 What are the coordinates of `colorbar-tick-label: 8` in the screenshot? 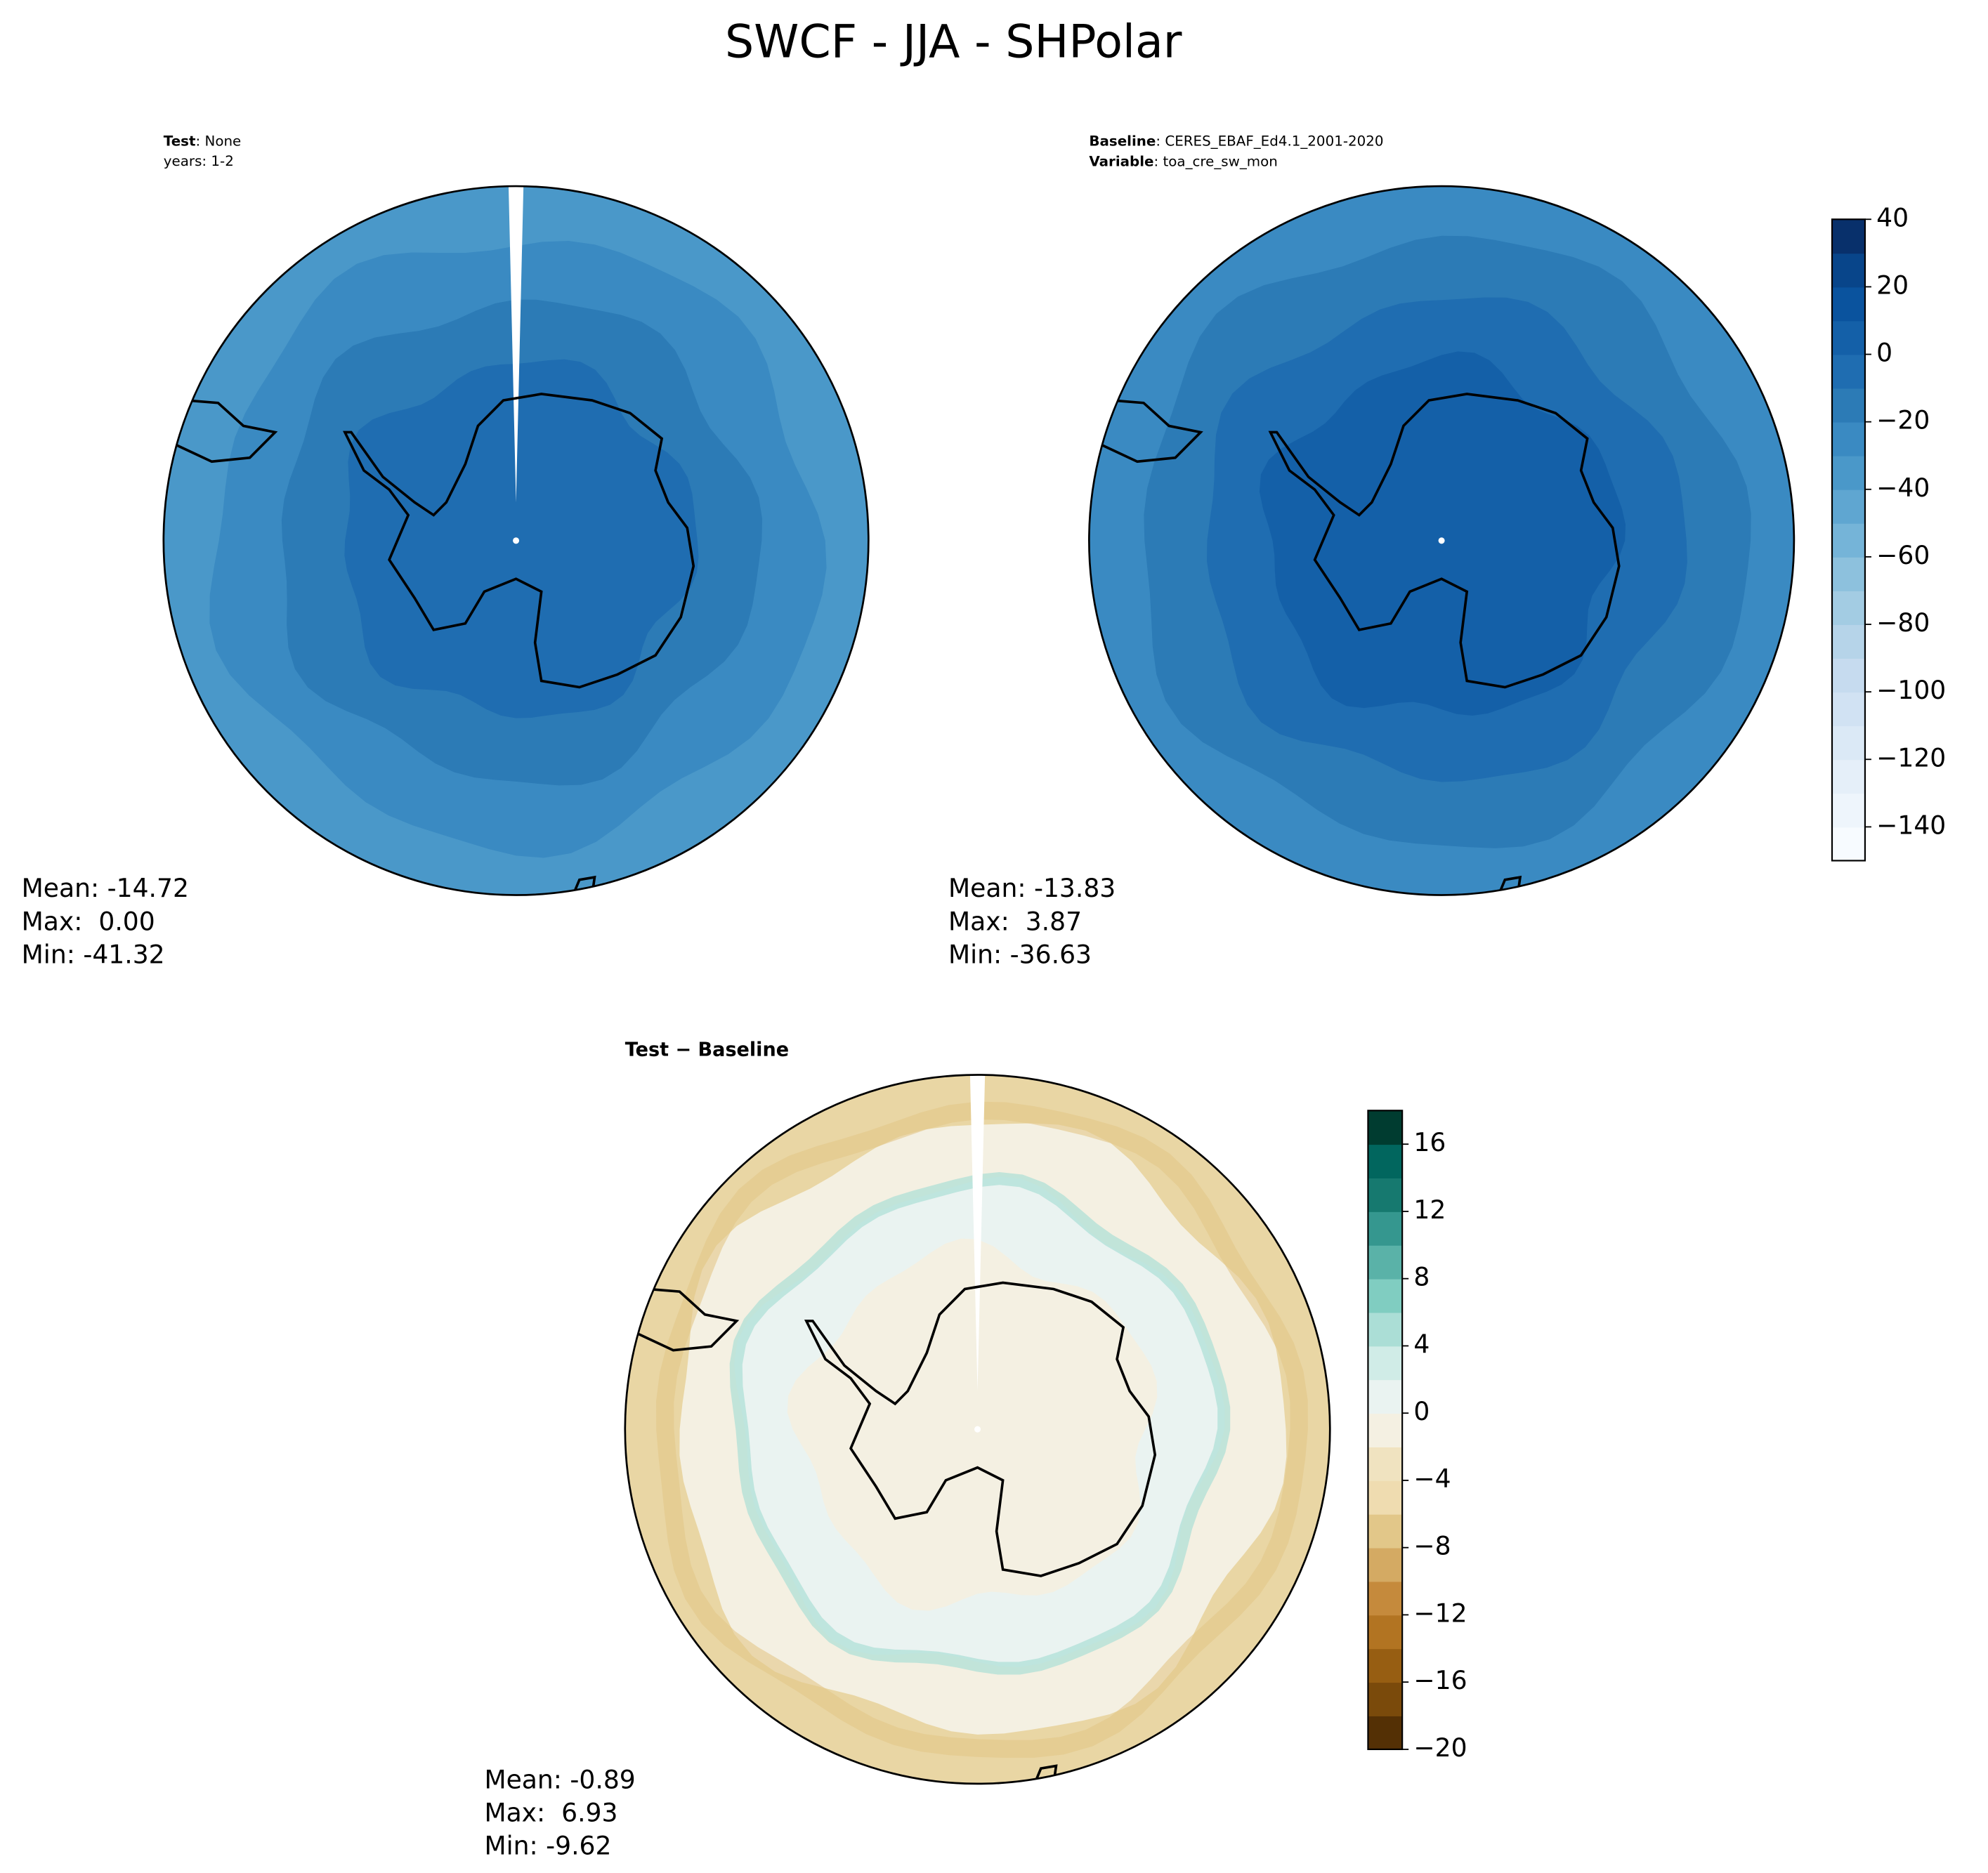 It's located at (1421, 1277).